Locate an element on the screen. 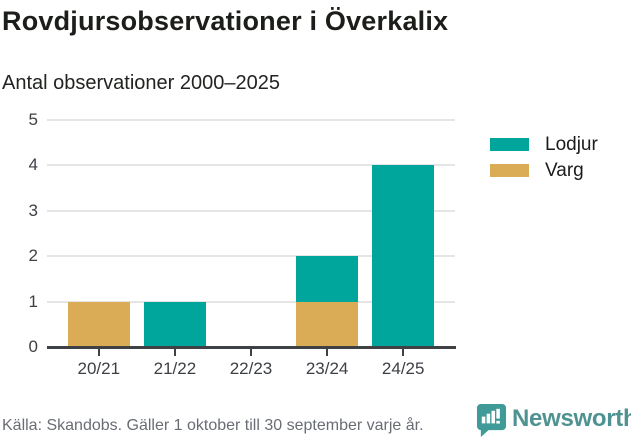  legend-label-varg: Varg is located at coordinates (564, 170).